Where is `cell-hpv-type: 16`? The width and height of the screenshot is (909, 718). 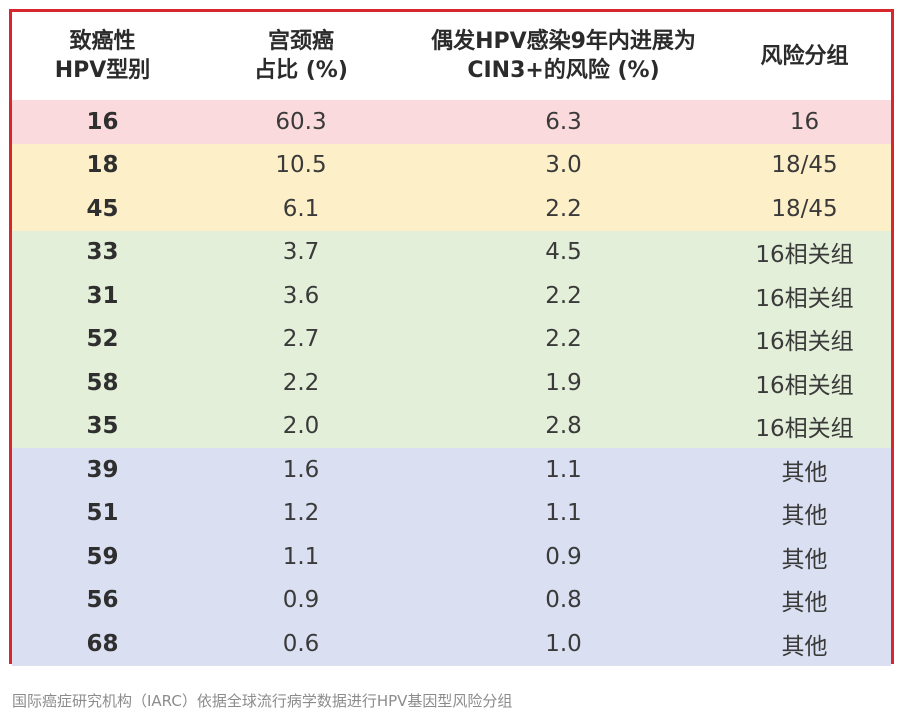
cell-hpv-type: 16 is located at coordinates (102, 121).